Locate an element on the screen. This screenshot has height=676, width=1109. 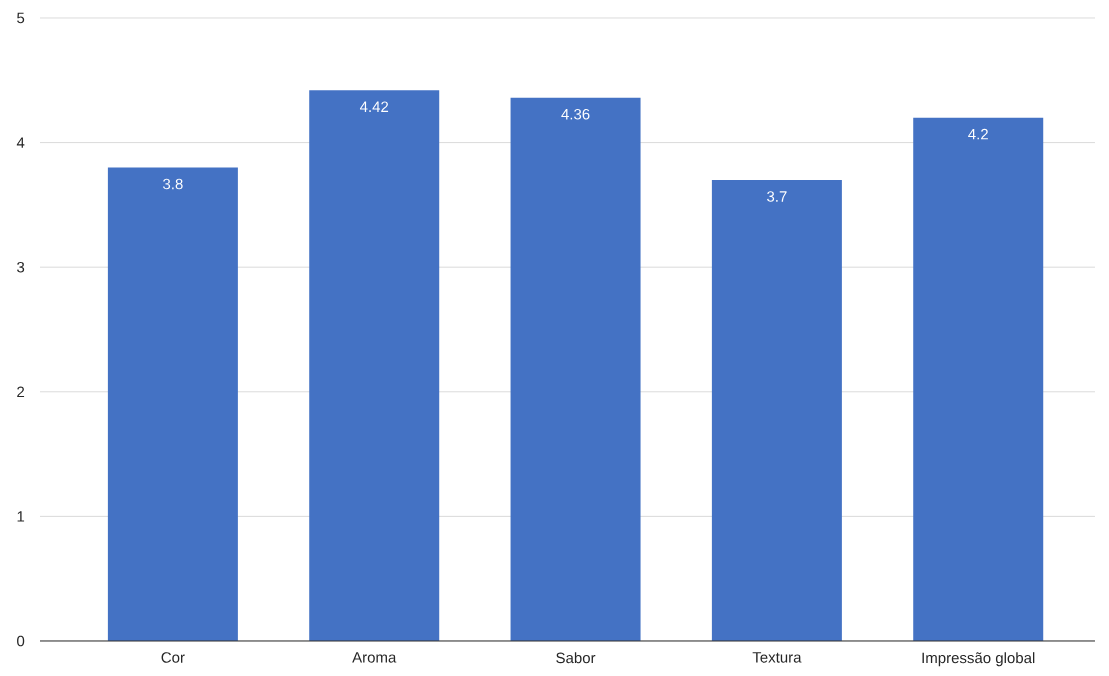
x-tick-label: Cor is located at coordinates (173, 657).